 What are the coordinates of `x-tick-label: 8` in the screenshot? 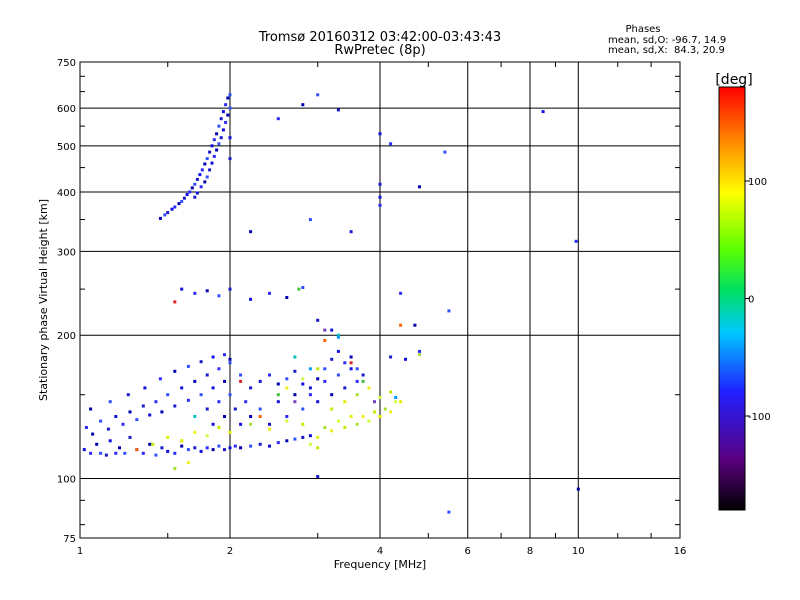 It's located at (530, 551).